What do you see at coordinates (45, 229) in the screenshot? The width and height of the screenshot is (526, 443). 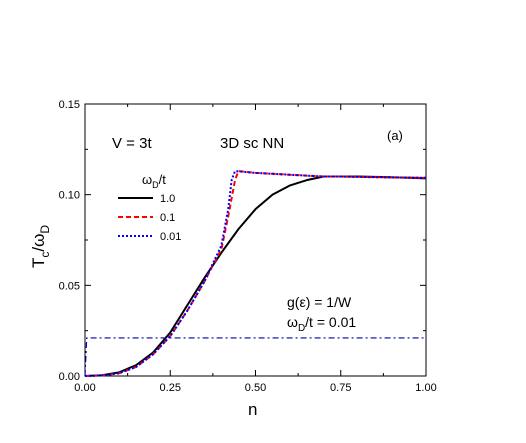 I see `y-axis-label-sub-d: D` at bounding box center [45, 229].